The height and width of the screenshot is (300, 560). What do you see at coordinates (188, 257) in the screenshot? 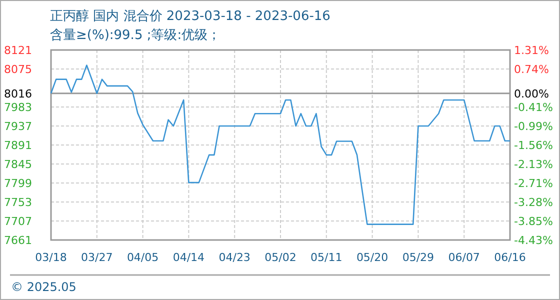
I see `x-tick-label: 04/14` at bounding box center [188, 257].